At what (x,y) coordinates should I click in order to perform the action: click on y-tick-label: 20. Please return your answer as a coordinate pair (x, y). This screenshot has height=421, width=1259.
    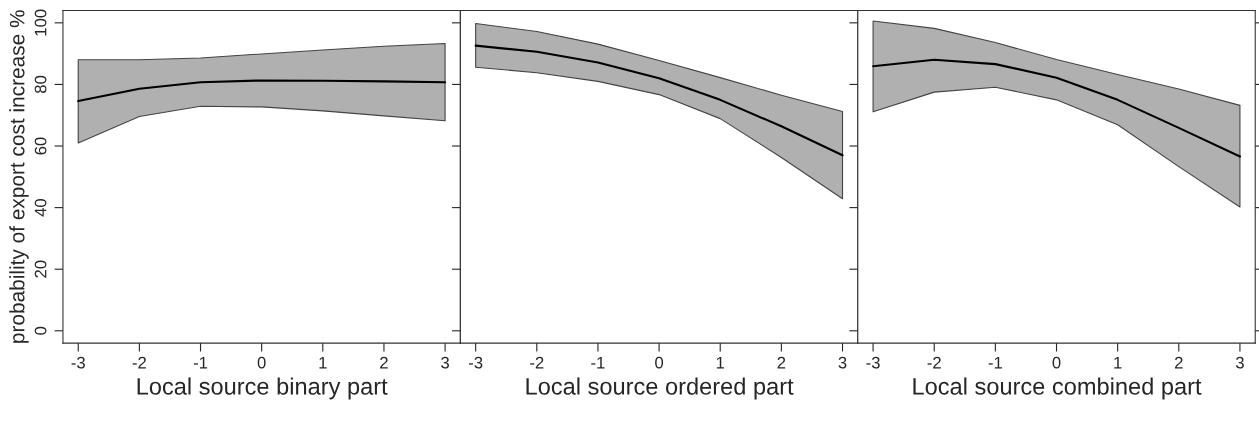
    Looking at the image, I should click on (40, 269).